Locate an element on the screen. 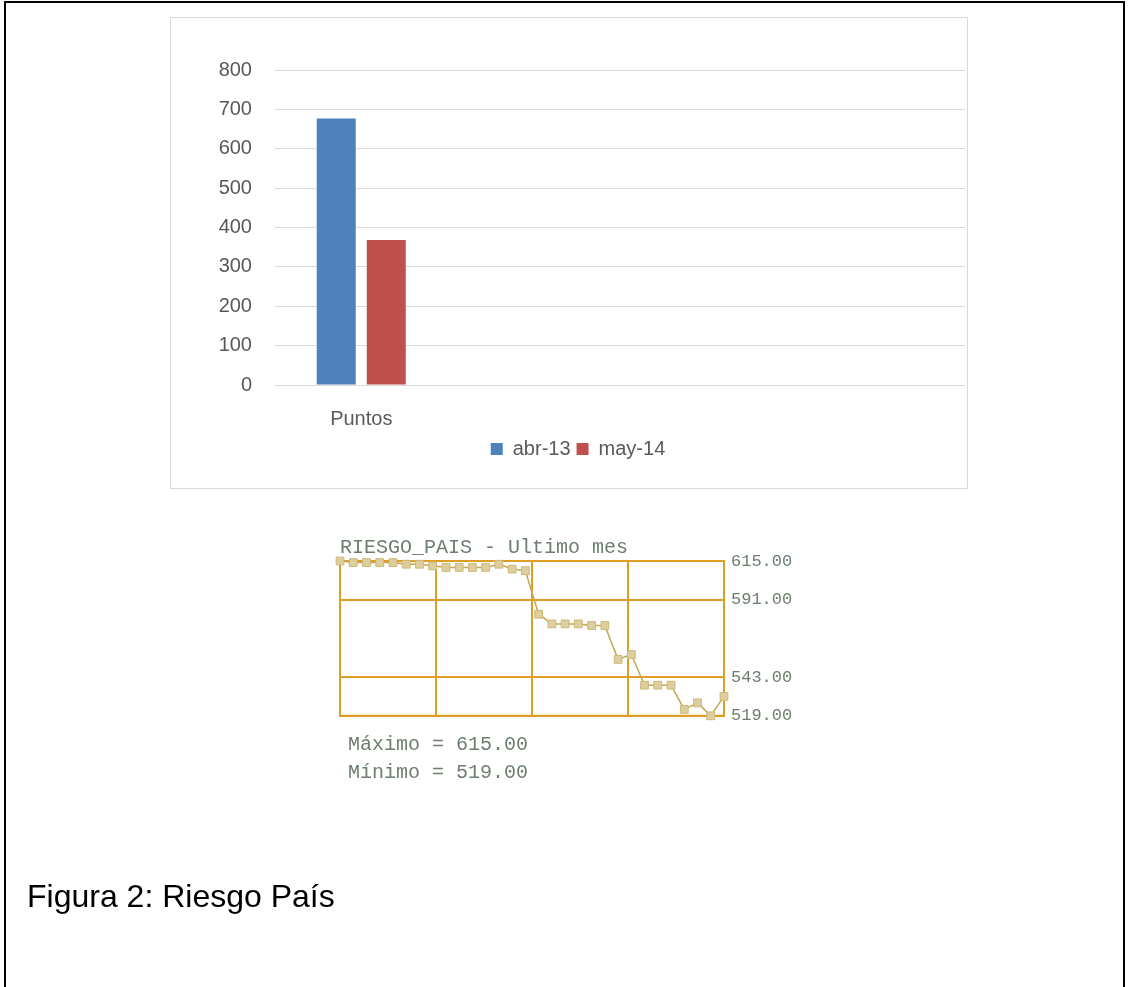 This screenshot has width=1129, height=987. text: Mínimo = 519.00 is located at coordinates (438, 773).